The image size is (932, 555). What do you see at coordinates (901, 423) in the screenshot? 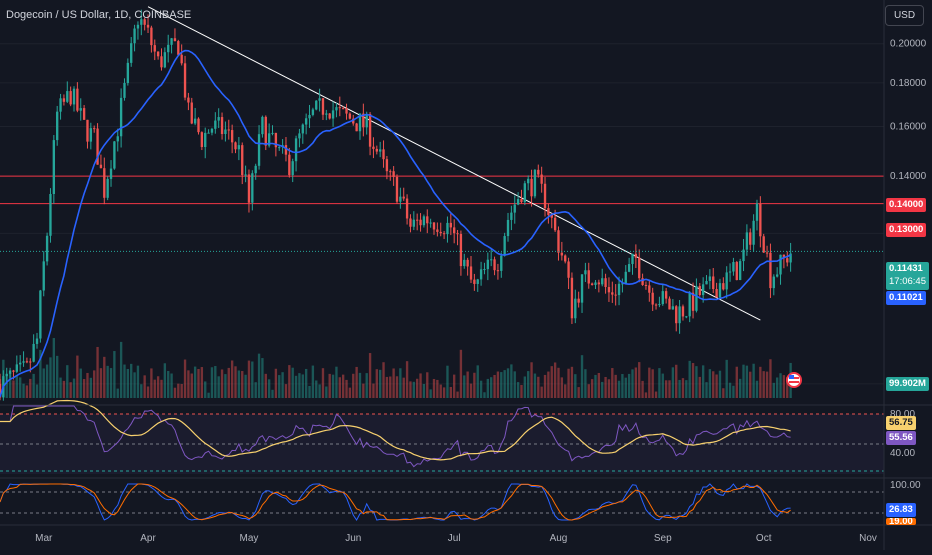
I see `rsi-ma-tag: 56.75` at bounding box center [901, 423].